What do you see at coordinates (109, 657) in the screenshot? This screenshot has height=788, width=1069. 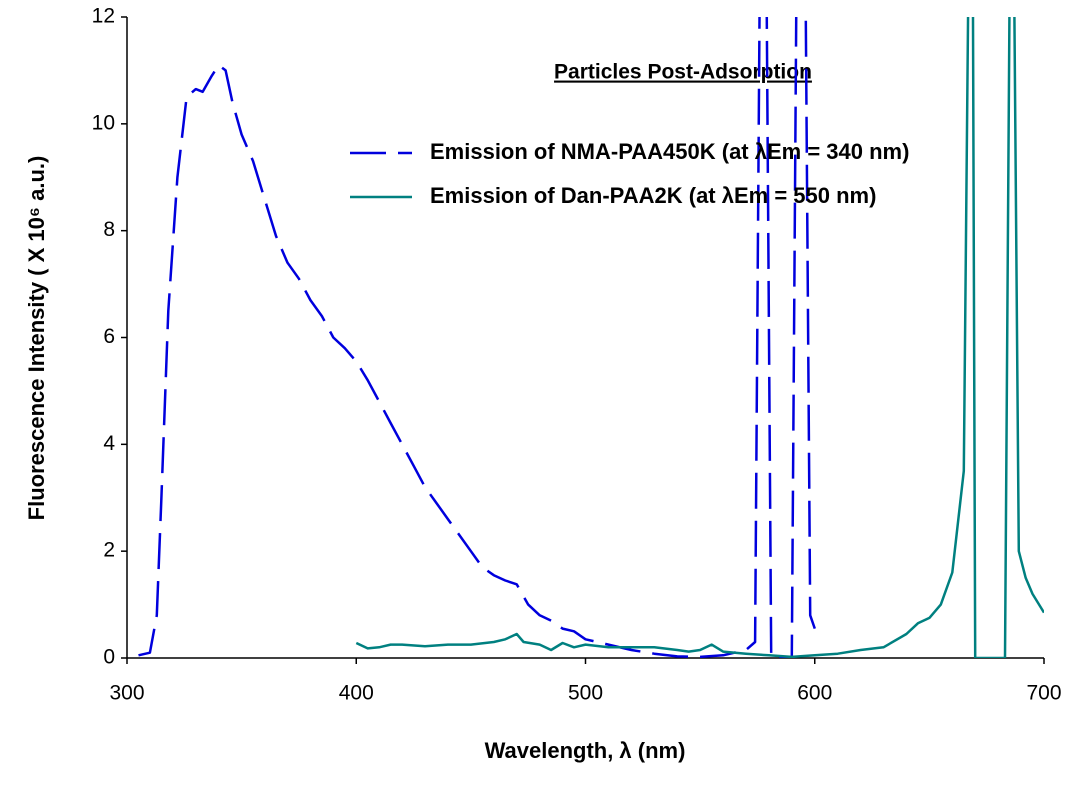 I see `y-tick-label: 0` at bounding box center [109, 657].